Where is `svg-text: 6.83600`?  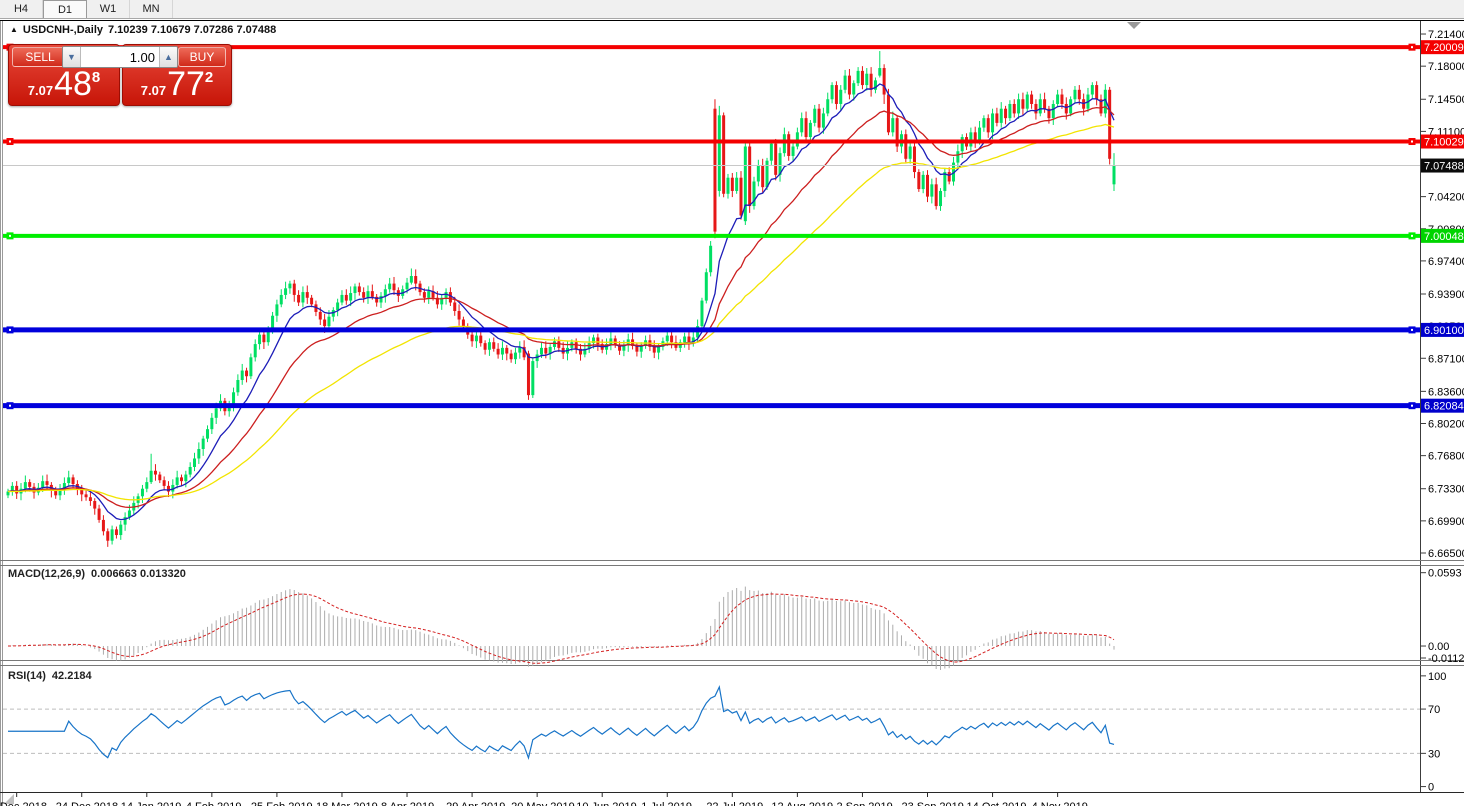
svg-text: 6.83600 is located at coordinates (1446, 392).